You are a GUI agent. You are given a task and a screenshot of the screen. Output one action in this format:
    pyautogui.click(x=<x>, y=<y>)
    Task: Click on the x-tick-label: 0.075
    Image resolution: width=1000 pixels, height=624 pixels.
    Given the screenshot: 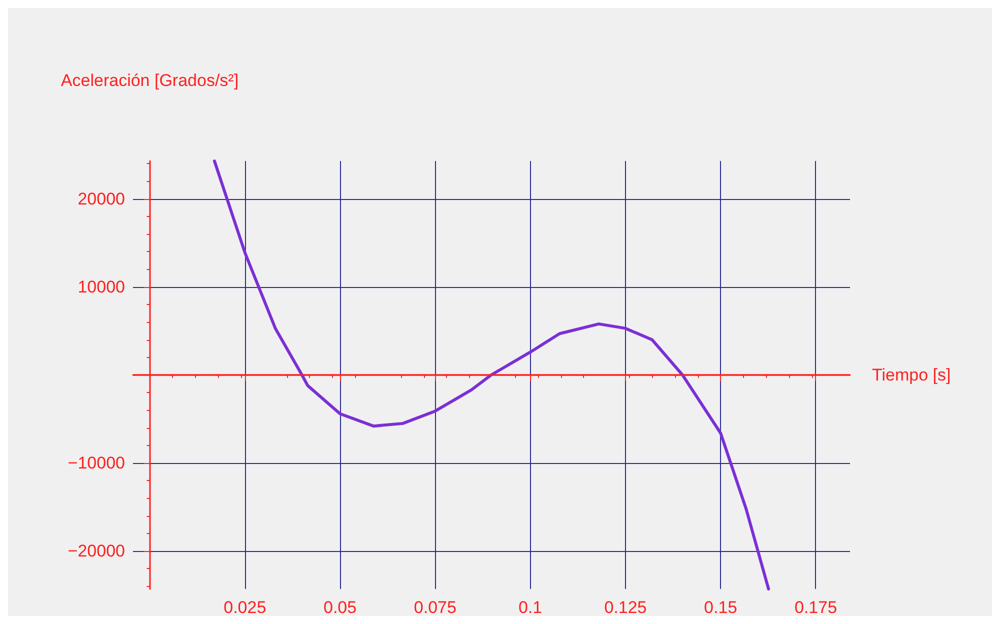 What is the action you would take?
    pyautogui.click(x=435, y=607)
    